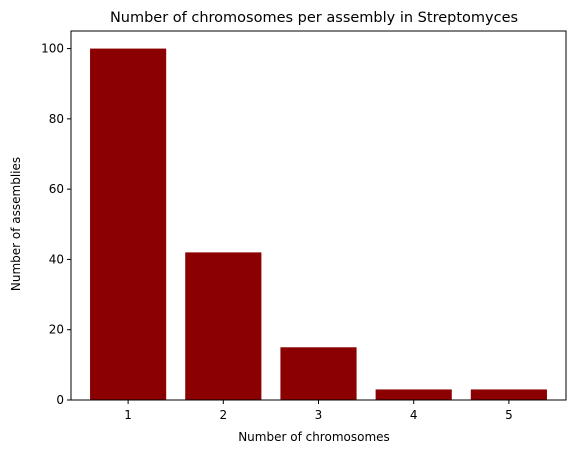 This screenshot has height=453, width=571. I want to click on y-axis-label: Number of assemblies, so click(16, 224).